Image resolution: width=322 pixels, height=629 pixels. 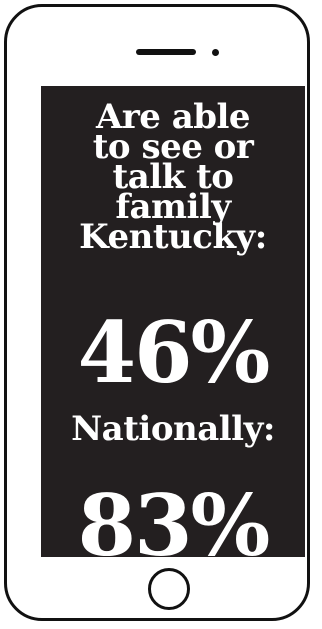 What do you see at coordinates (173, 207) in the screenshot?
I see `caption-line: family` at bounding box center [173, 207].